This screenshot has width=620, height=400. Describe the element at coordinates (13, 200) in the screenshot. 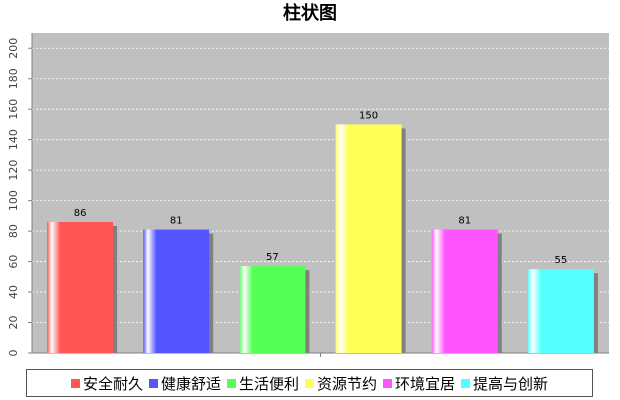

I see `y-tick-label: 100` at that location.